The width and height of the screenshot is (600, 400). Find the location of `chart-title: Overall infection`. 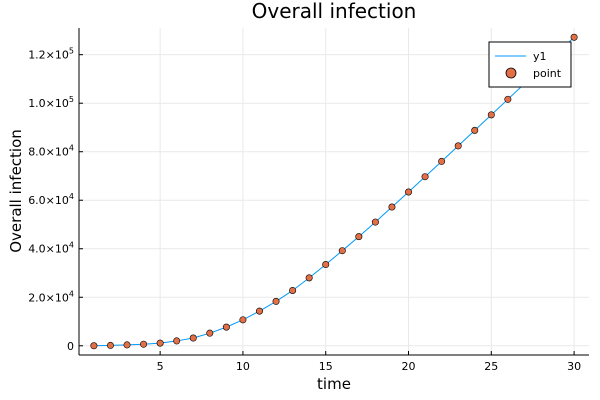

chart-title: Overall infection is located at coordinates (334, 11).